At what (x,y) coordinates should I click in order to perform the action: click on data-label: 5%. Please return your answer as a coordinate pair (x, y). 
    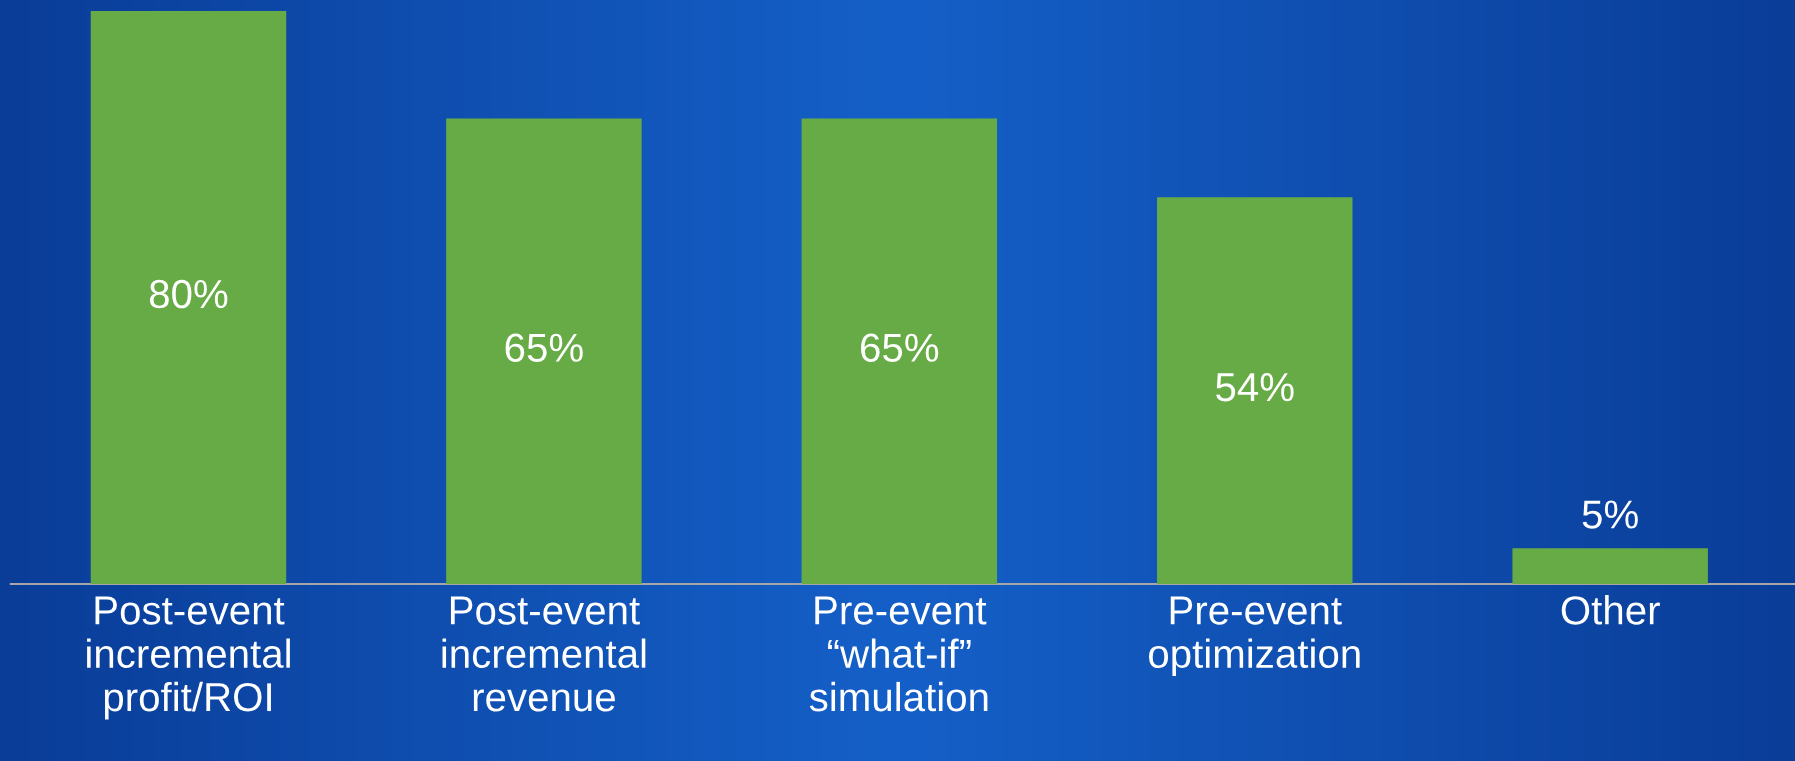
    Looking at the image, I should click on (1610, 514).